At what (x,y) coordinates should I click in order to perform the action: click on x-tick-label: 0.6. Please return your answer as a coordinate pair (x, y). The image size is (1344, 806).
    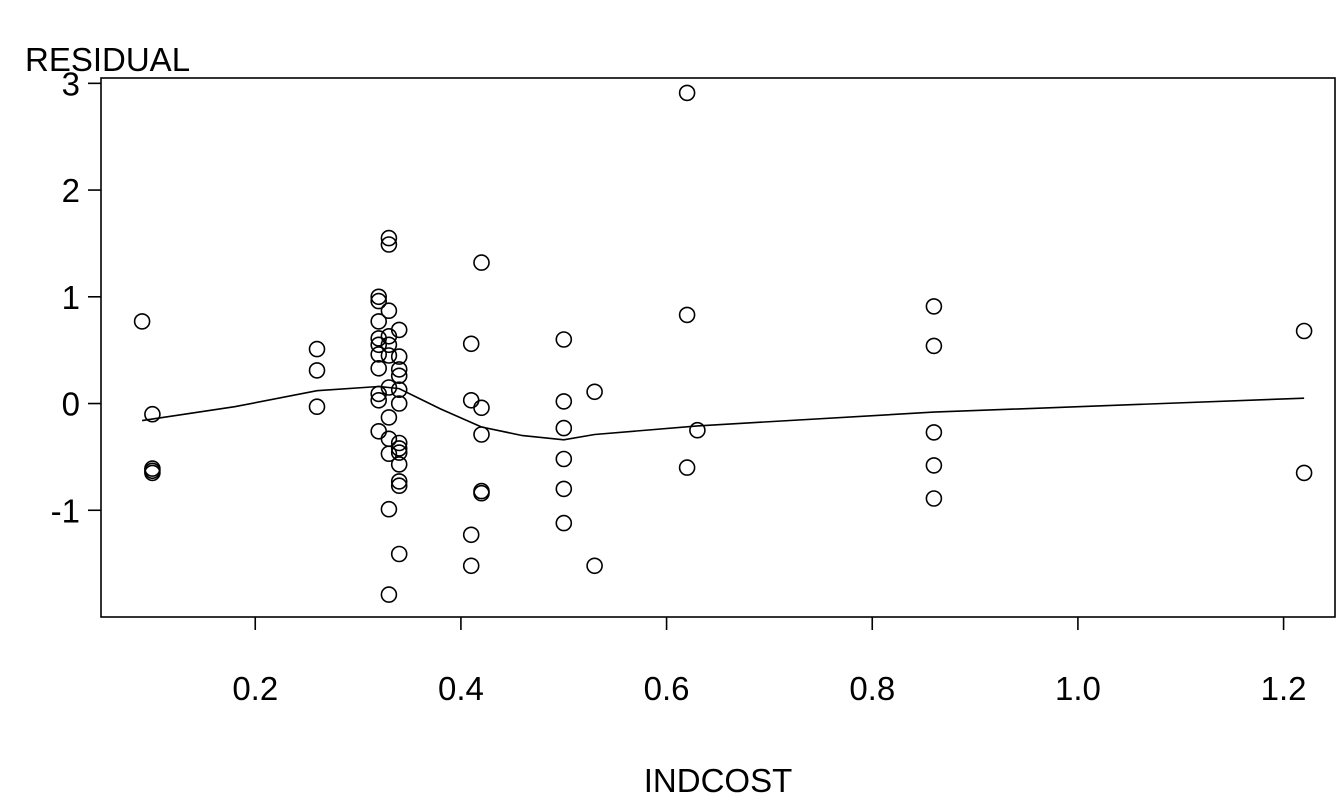
    Looking at the image, I should click on (667, 688).